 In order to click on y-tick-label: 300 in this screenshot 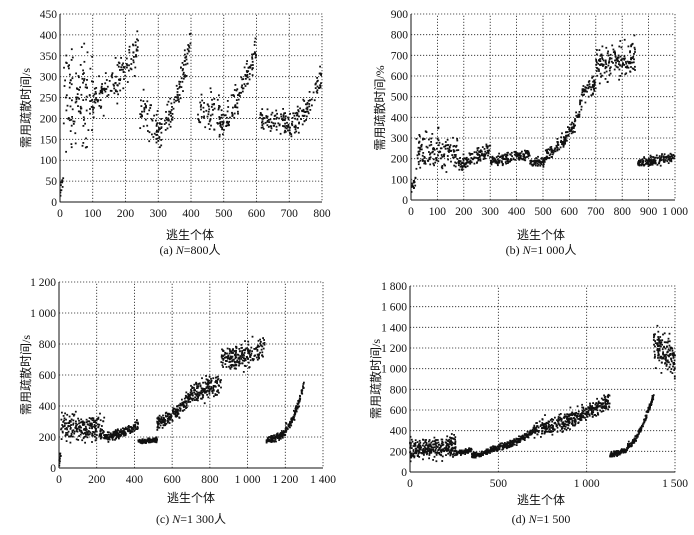, I will do `click(49, 78)`.